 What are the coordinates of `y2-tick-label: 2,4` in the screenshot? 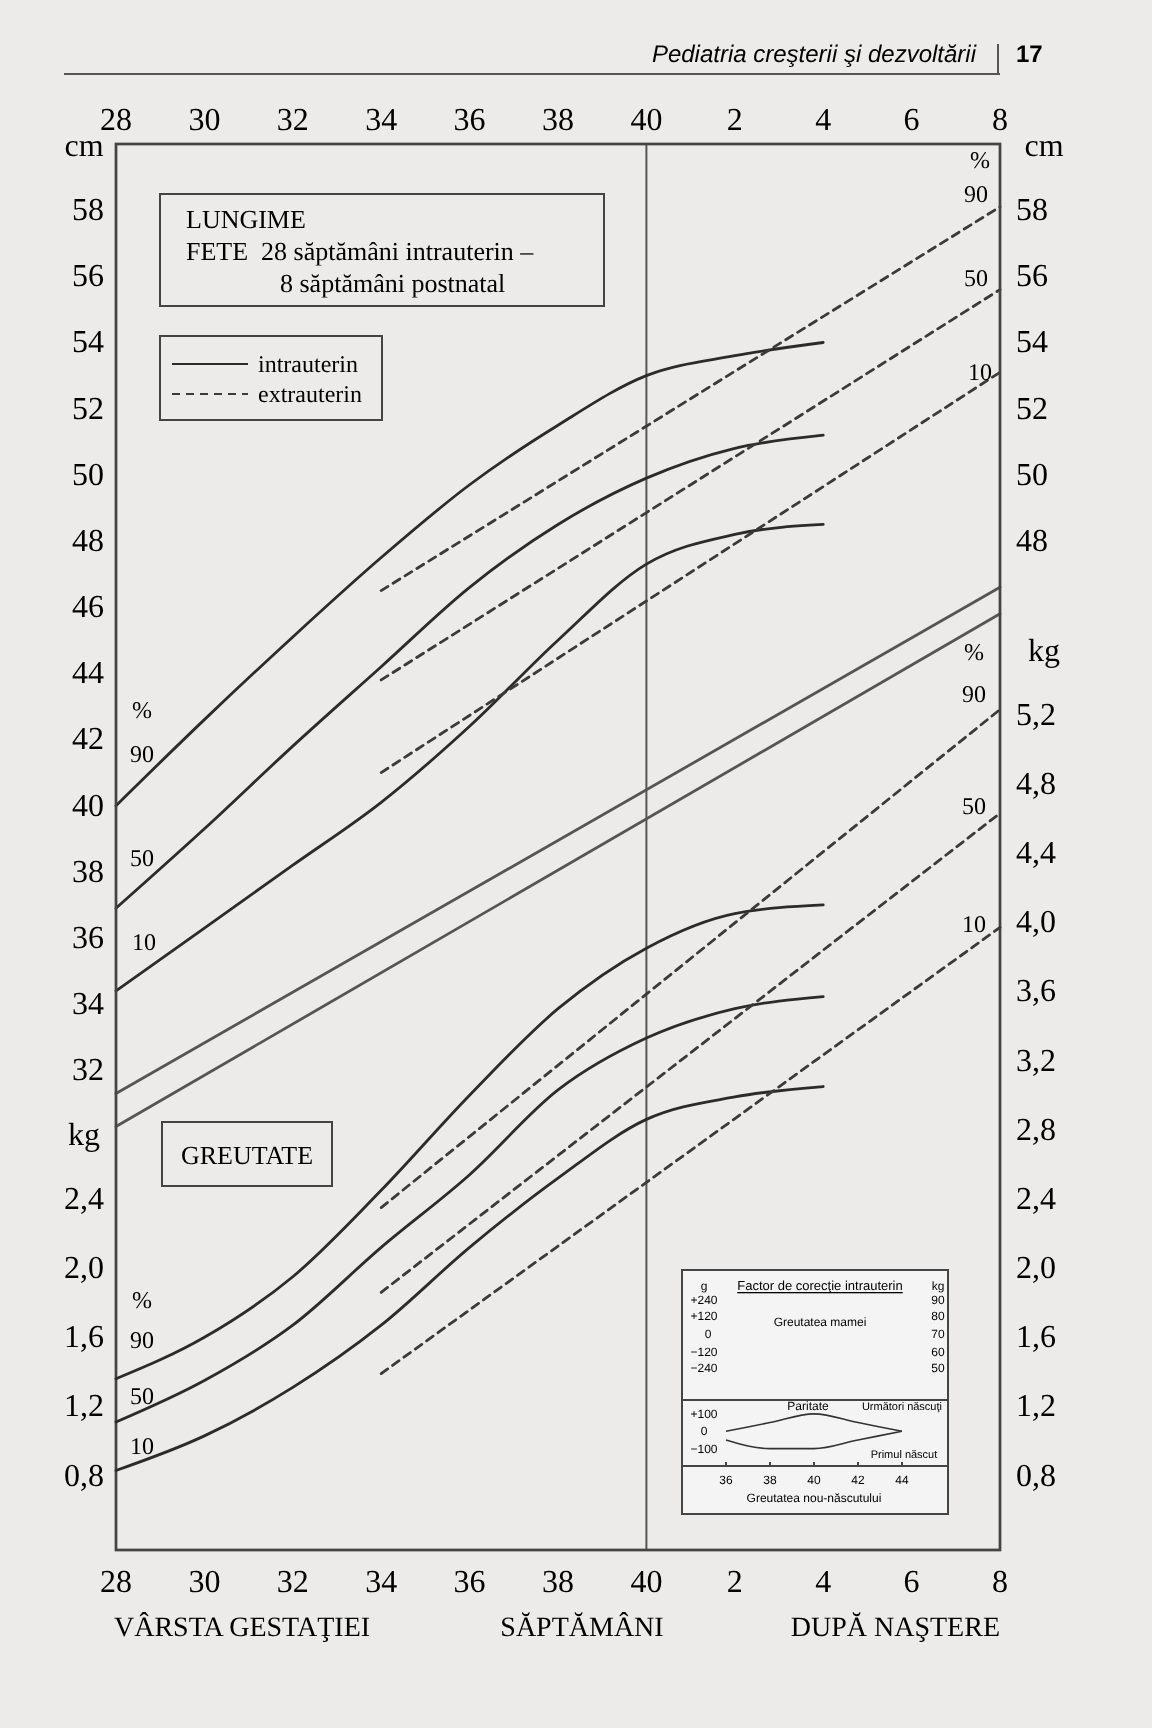 It's located at (1036, 1199).